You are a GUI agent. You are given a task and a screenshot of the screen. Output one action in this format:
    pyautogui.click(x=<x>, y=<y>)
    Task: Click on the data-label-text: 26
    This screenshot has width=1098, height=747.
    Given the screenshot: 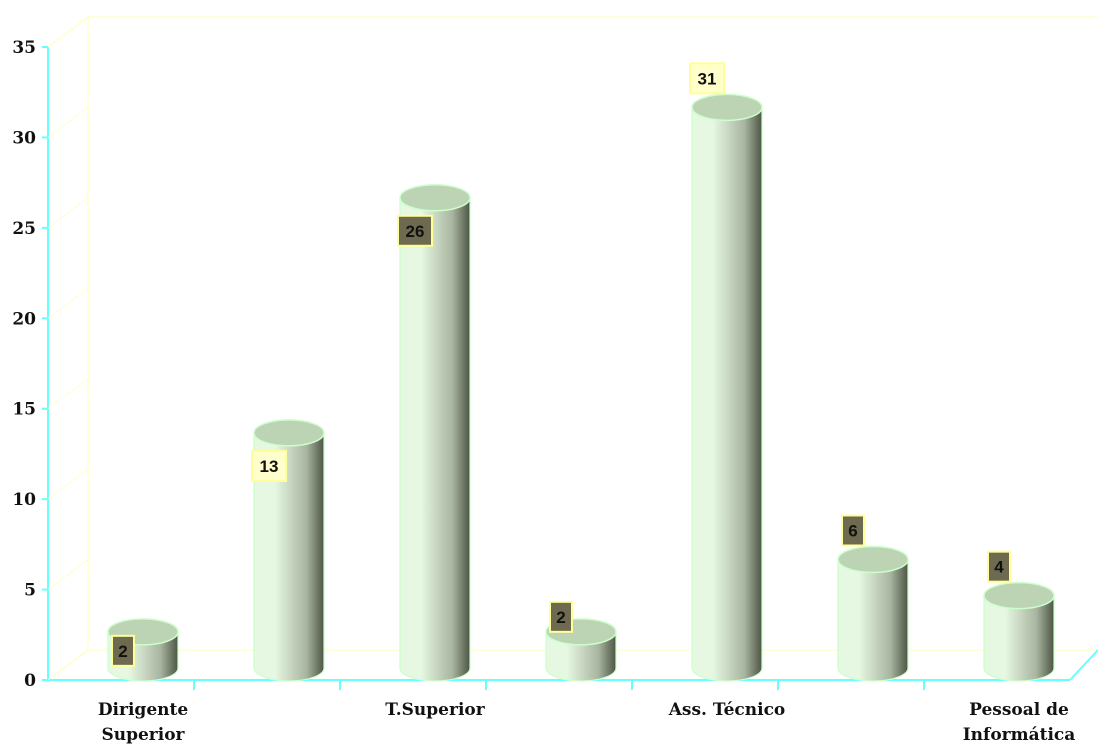 What is the action you would take?
    pyautogui.click(x=415, y=231)
    